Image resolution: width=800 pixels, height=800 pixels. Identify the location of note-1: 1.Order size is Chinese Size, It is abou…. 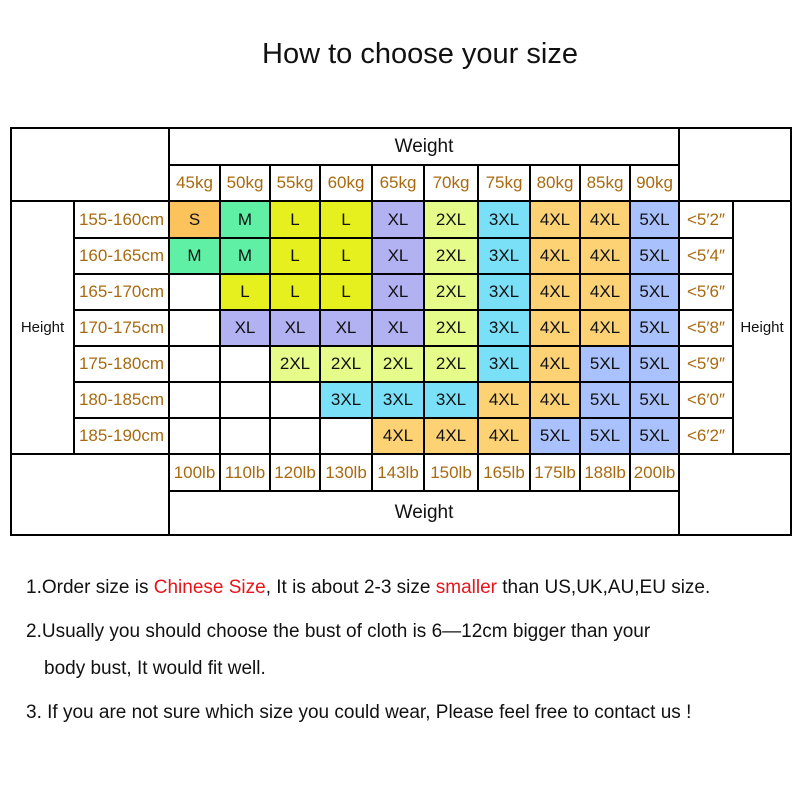
(368, 588).